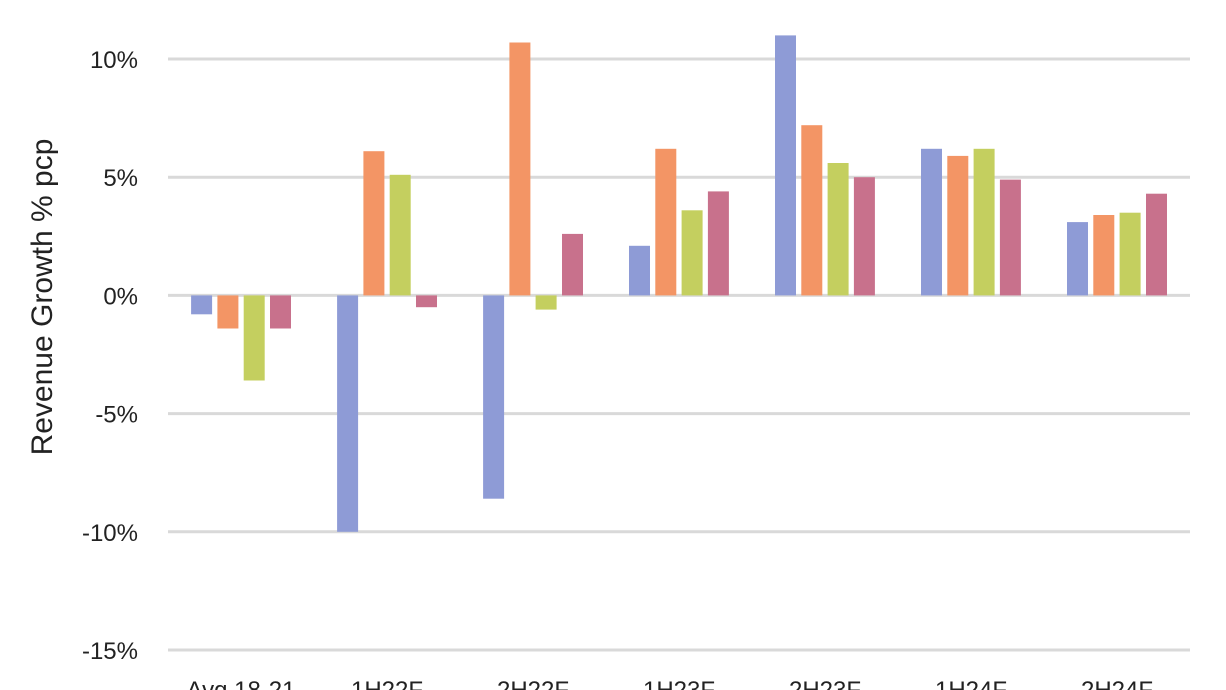  What do you see at coordinates (110, 356) in the screenshot?
I see `y-axis-tick-labels: 10% 5% 0% -5% -10% -15%` at bounding box center [110, 356].